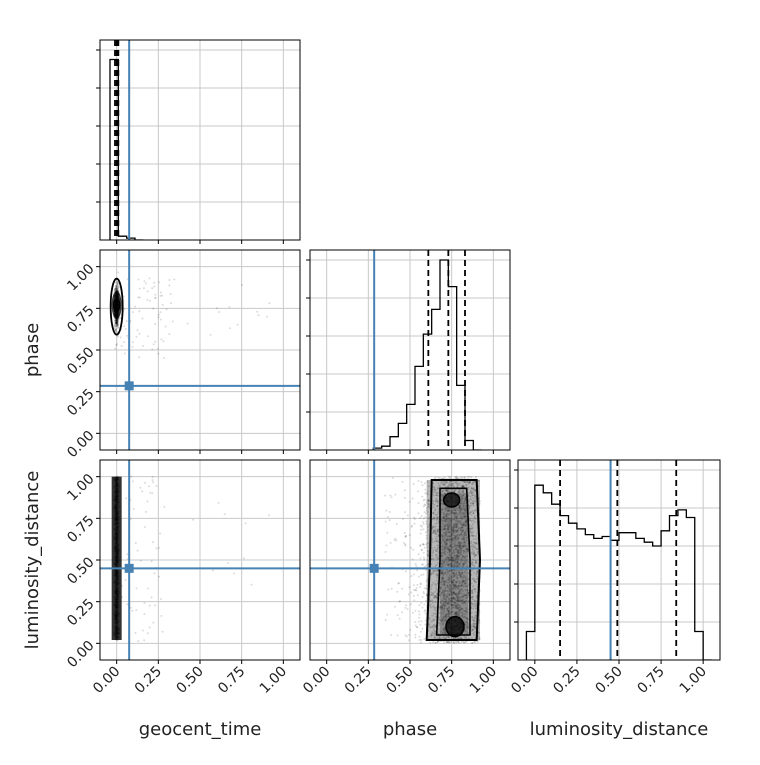 The height and width of the screenshot is (765, 760). What do you see at coordinates (129, 568) in the screenshot?
I see `truth-marker` at bounding box center [129, 568].